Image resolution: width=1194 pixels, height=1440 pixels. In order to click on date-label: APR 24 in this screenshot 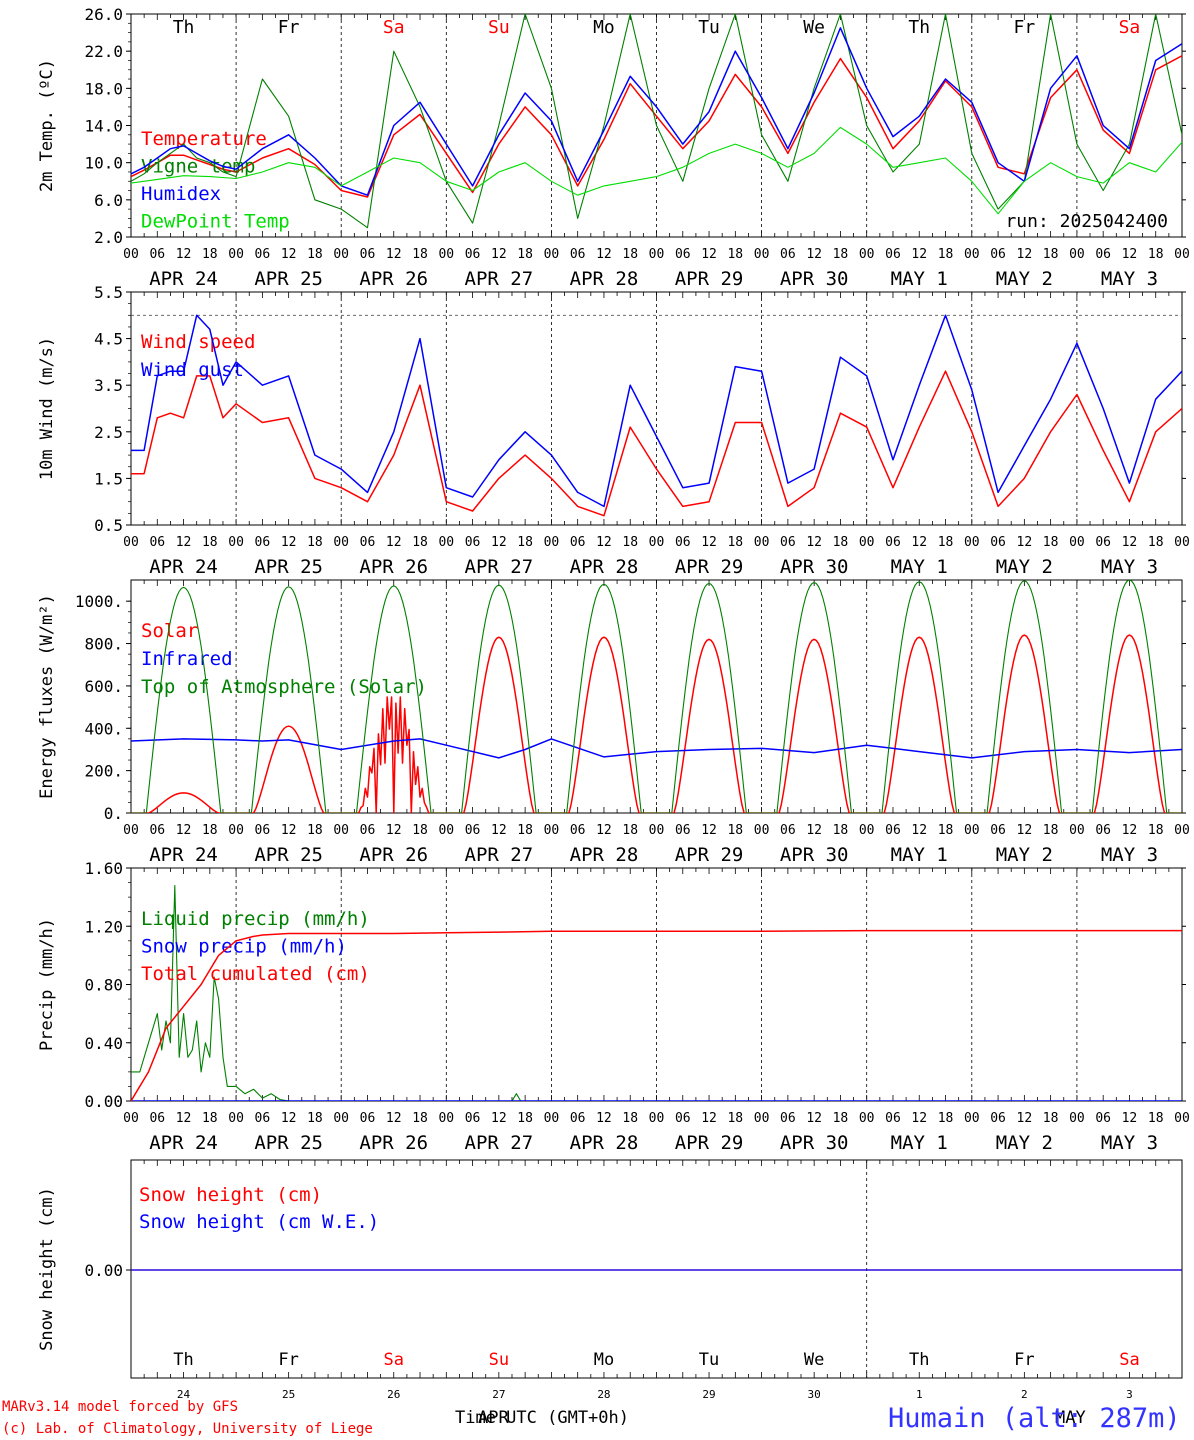, I will do `click(183, 279)`.